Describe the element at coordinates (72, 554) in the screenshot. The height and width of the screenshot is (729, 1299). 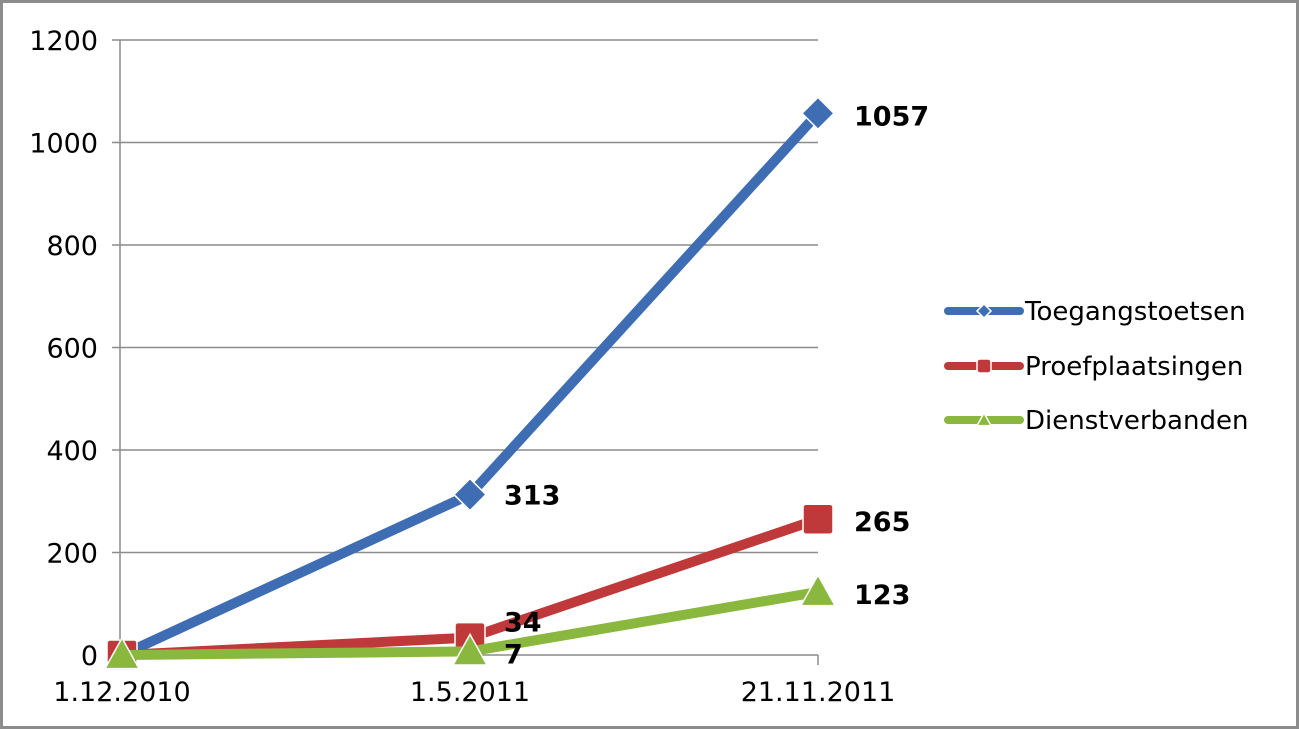
I see `y-tick-label: 200` at that location.